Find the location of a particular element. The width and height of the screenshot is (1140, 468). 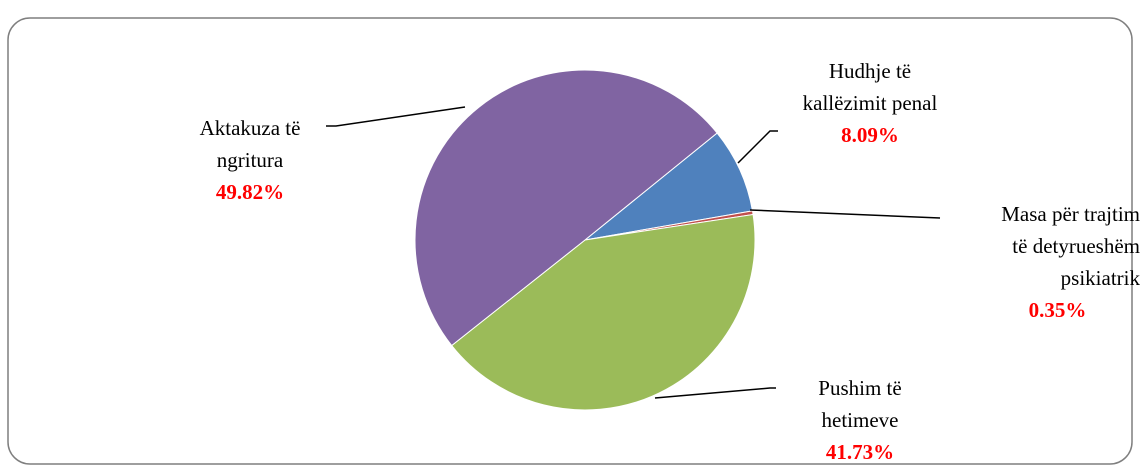

slice-label: Pushim të hetimeve 41.73% is located at coordinates (860, 420).